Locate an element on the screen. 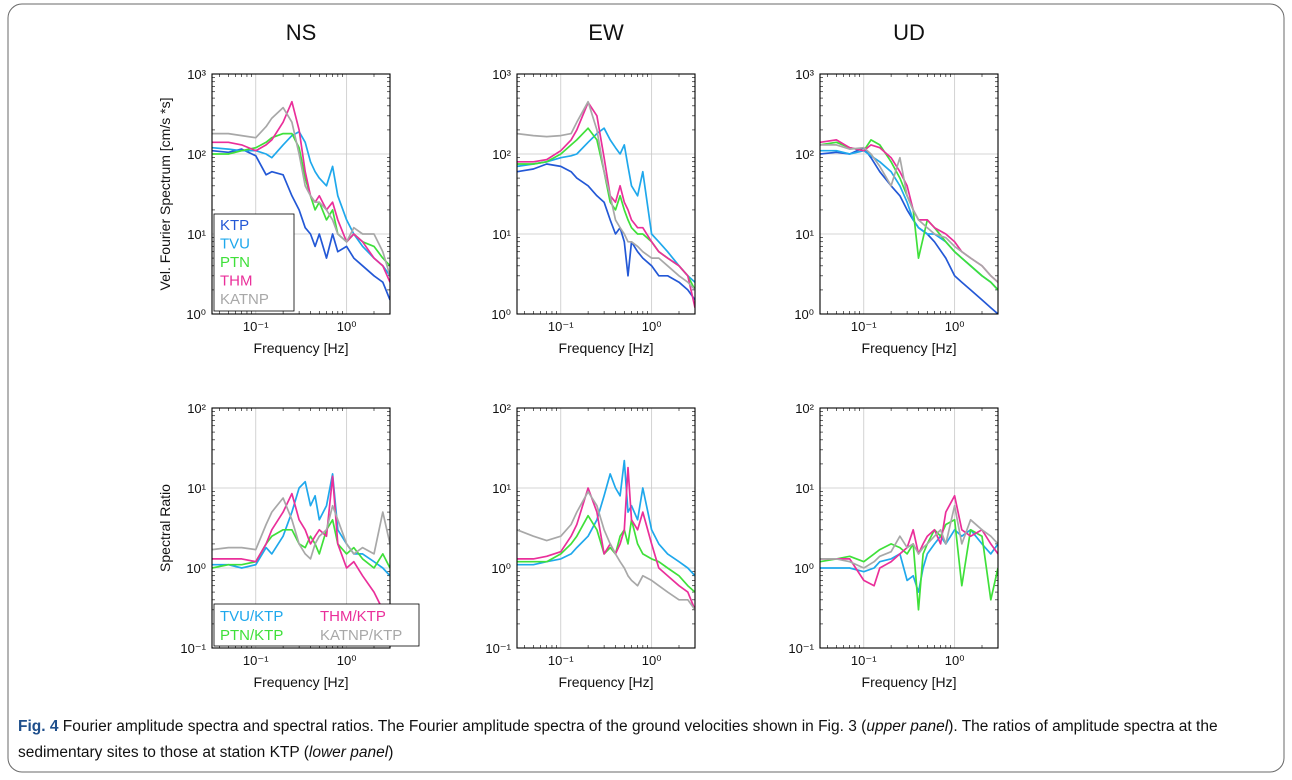  panel-EW-ratio: 10⁻¹ 10⁰ 10⁻¹ 10⁰ 10¹ 10² Frequency [Hz] is located at coordinates (590, 545).